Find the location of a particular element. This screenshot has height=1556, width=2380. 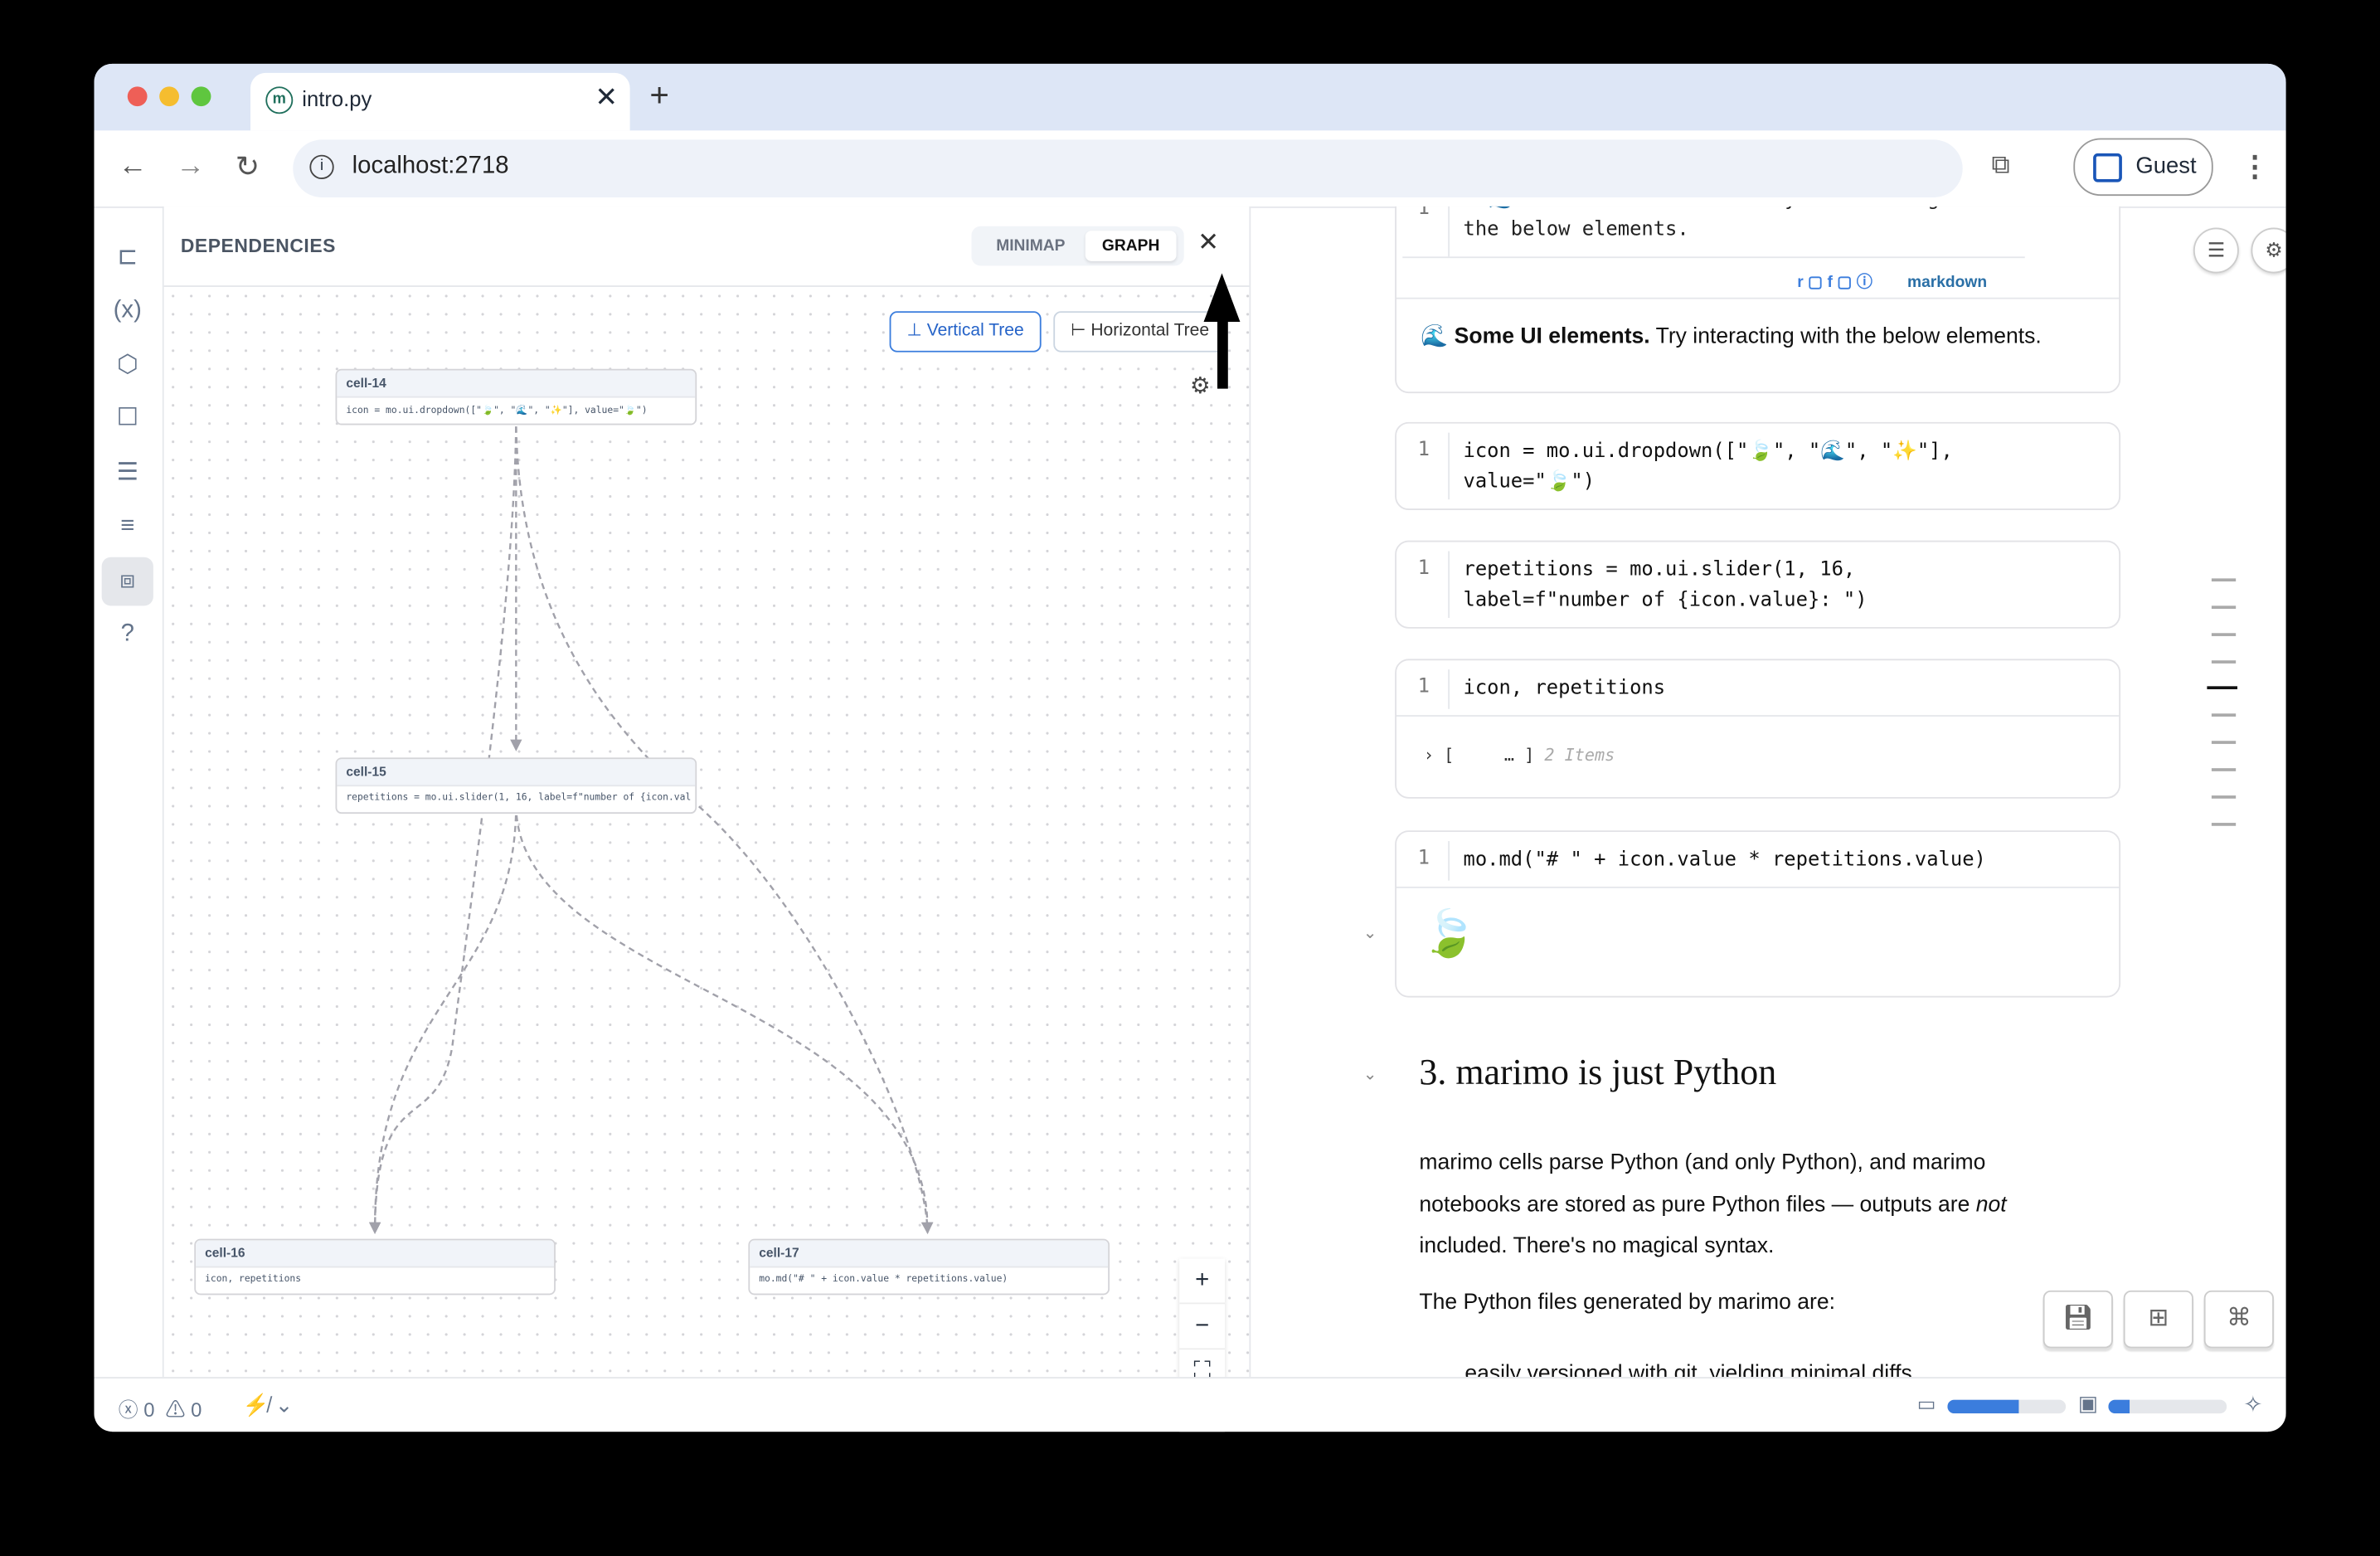

more-menu-icon: ⋮ is located at coordinates (2255, 168).